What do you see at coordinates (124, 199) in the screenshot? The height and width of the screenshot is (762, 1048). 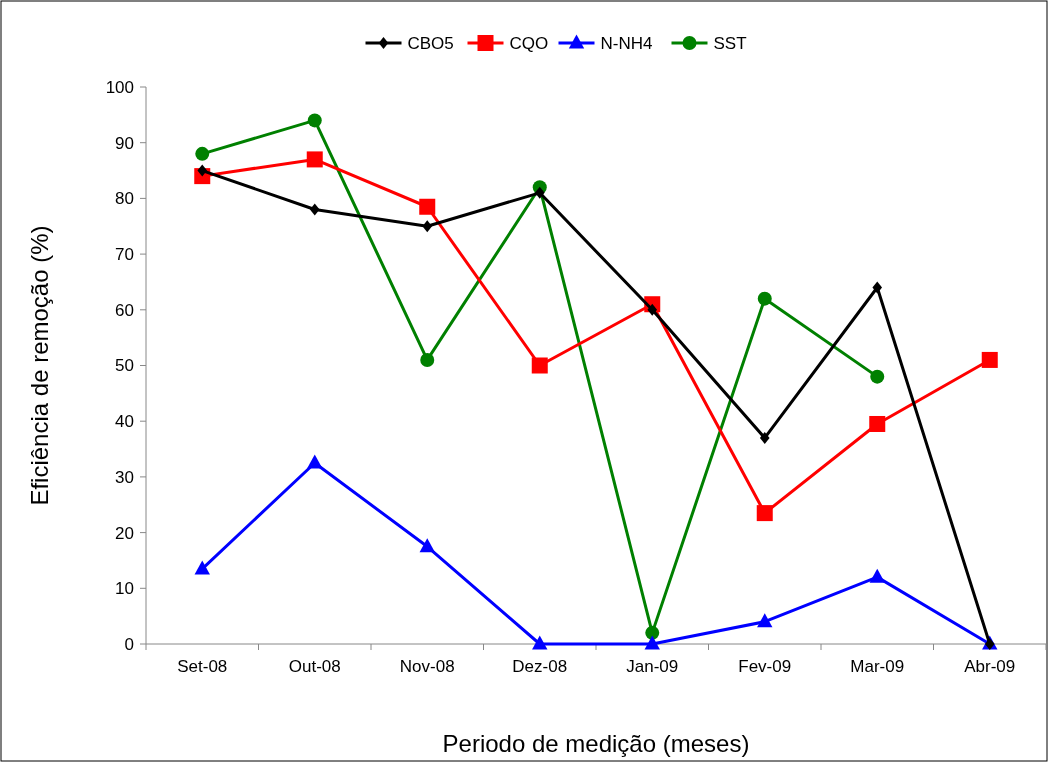 I see `y-tick-label: 80` at bounding box center [124, 199].